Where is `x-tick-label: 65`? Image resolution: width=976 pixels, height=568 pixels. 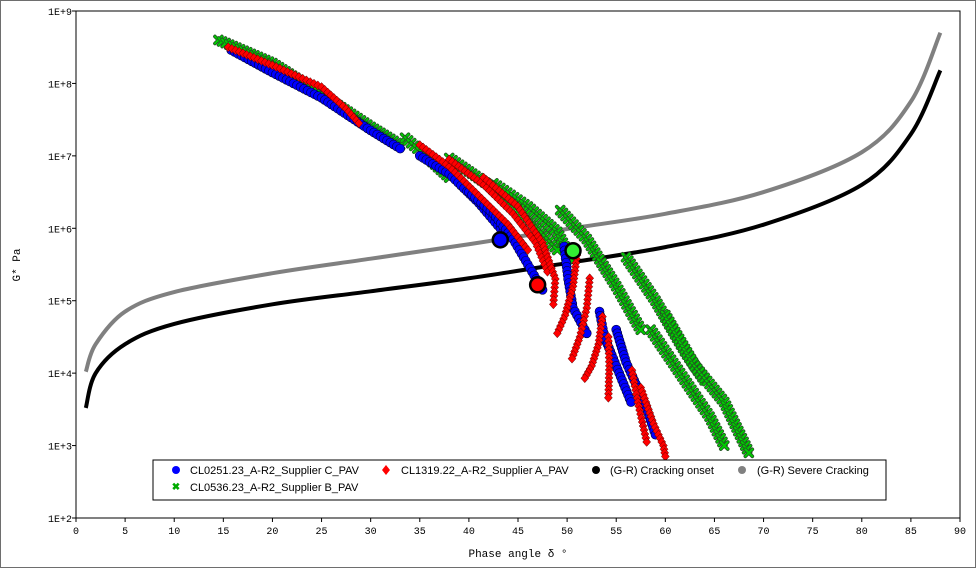 x-tick-label: 65 is located at coordinates (714, 532).